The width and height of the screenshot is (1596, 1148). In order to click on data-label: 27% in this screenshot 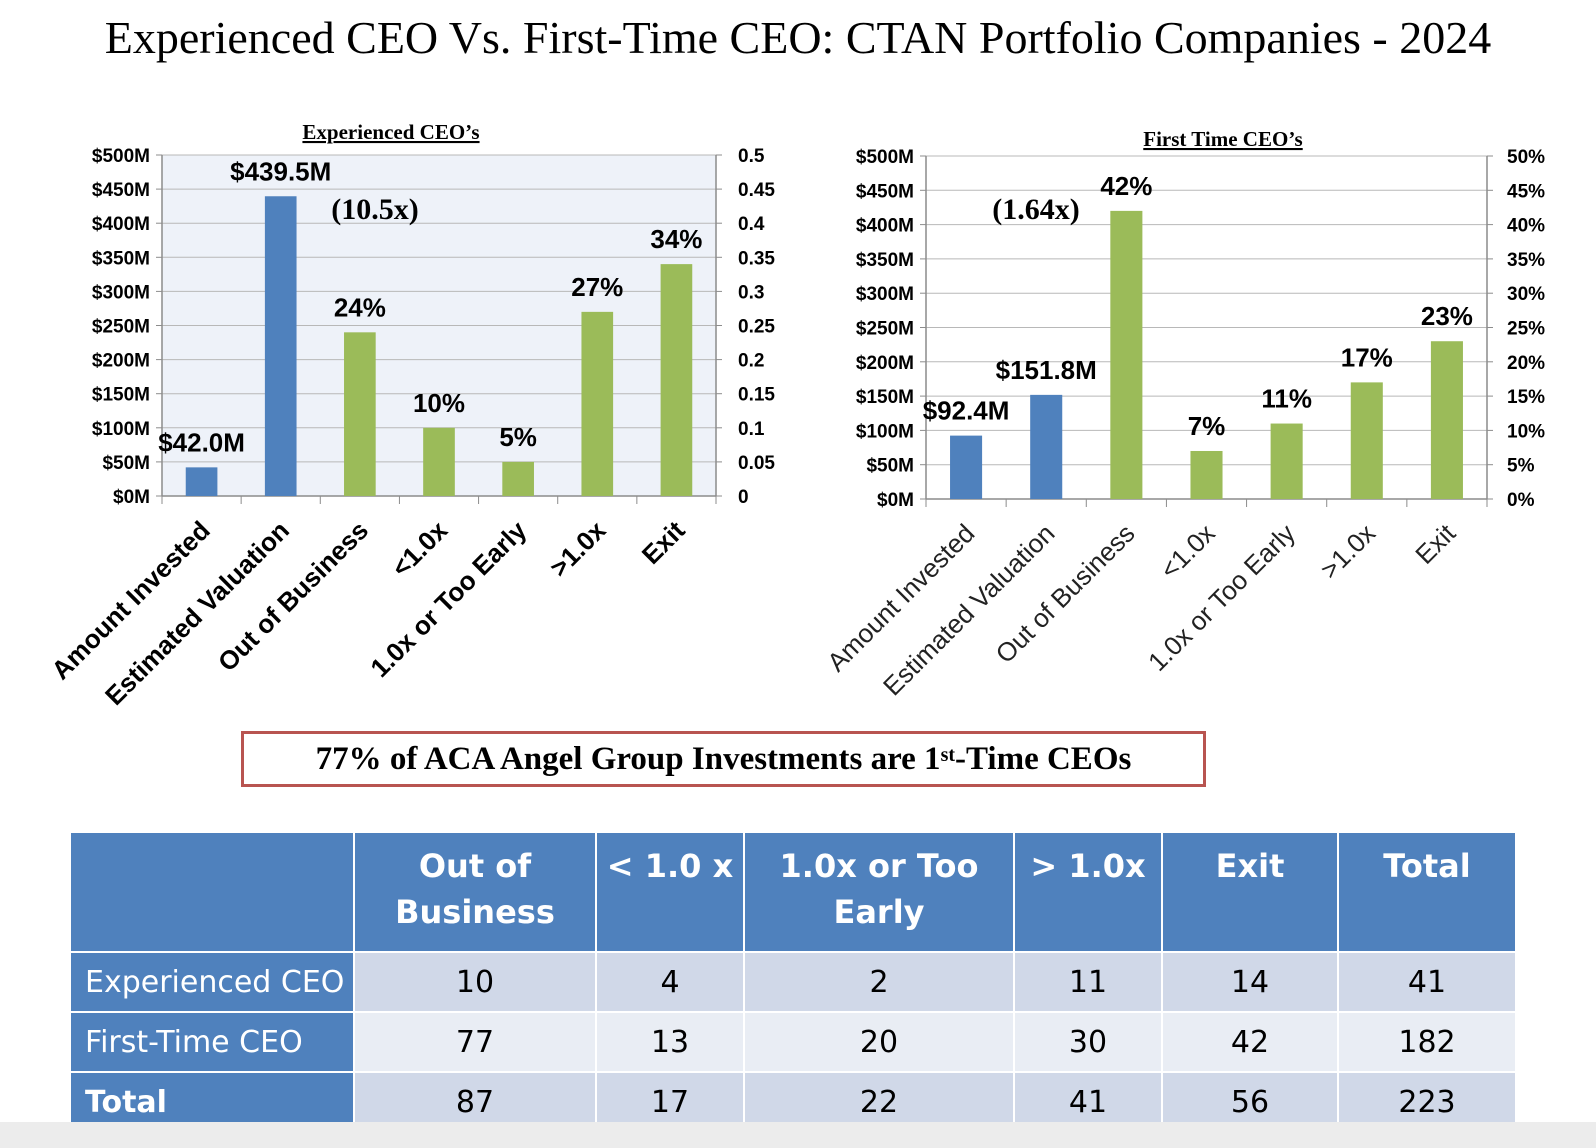, I will do `click(597, 287)`.